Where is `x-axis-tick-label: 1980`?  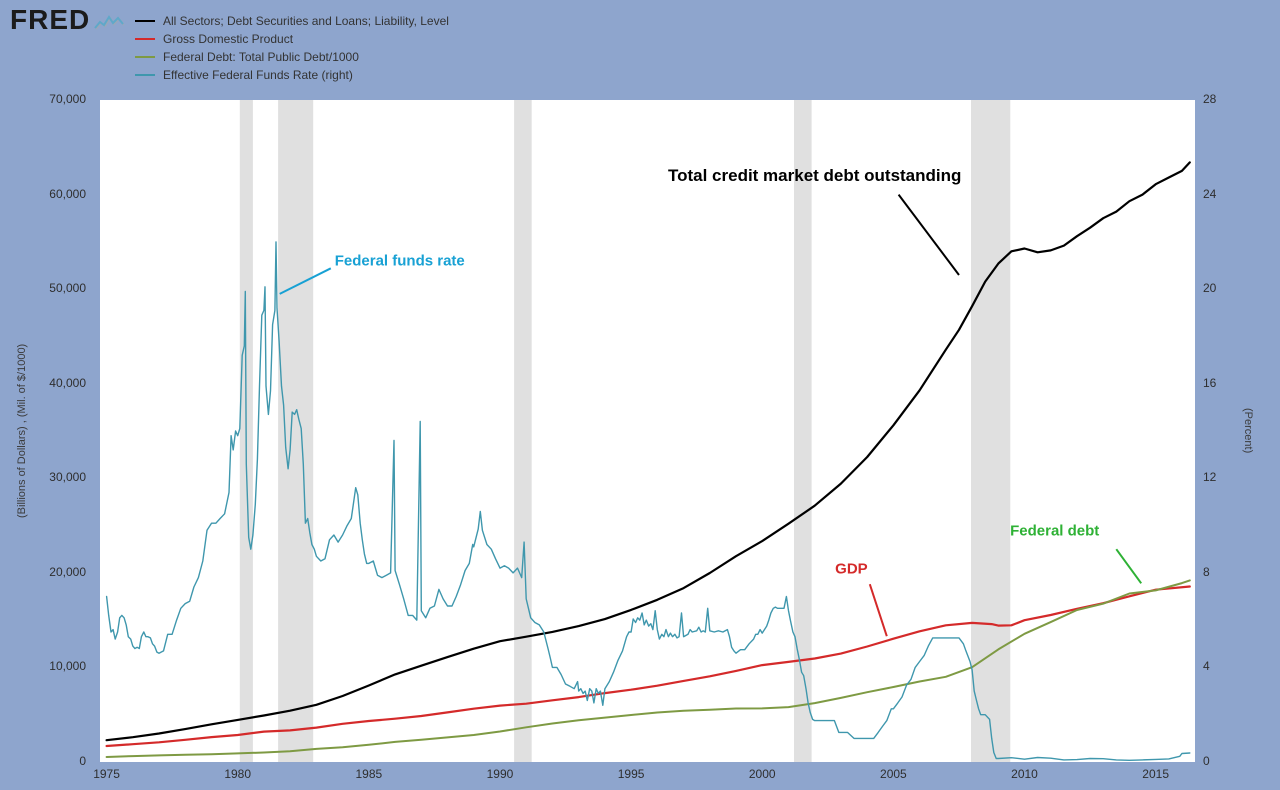
x-axis-tick-label: 1980 is located at coordinates (238, 774).